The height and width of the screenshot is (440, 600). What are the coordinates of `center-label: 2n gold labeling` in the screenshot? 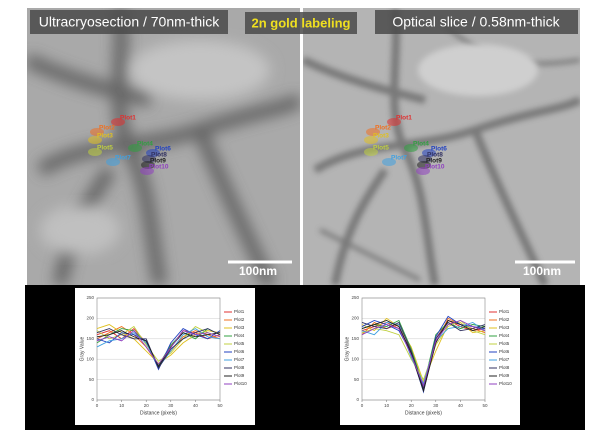 It's located at (301, 22).